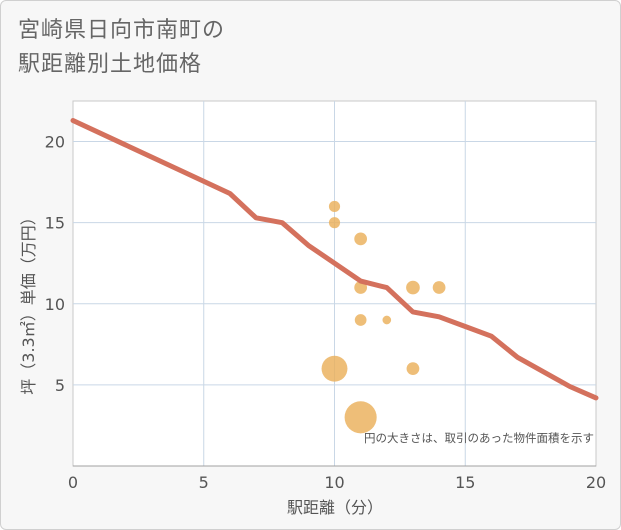 The width and height of the screenshot is (621, 530). What do you see at coordinates (596, 482) in the screenshot?
I see `x-tick-label: 20` at bounding box center [596, 482].